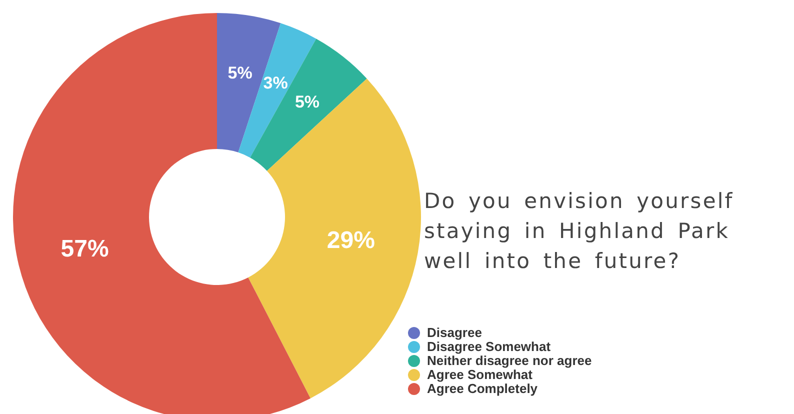 Image resolution: width=794 pixels, height=414 pixels. I want to click on text: Do you envision yourself staying in Highland Park well into the future?, so click(579, 231).